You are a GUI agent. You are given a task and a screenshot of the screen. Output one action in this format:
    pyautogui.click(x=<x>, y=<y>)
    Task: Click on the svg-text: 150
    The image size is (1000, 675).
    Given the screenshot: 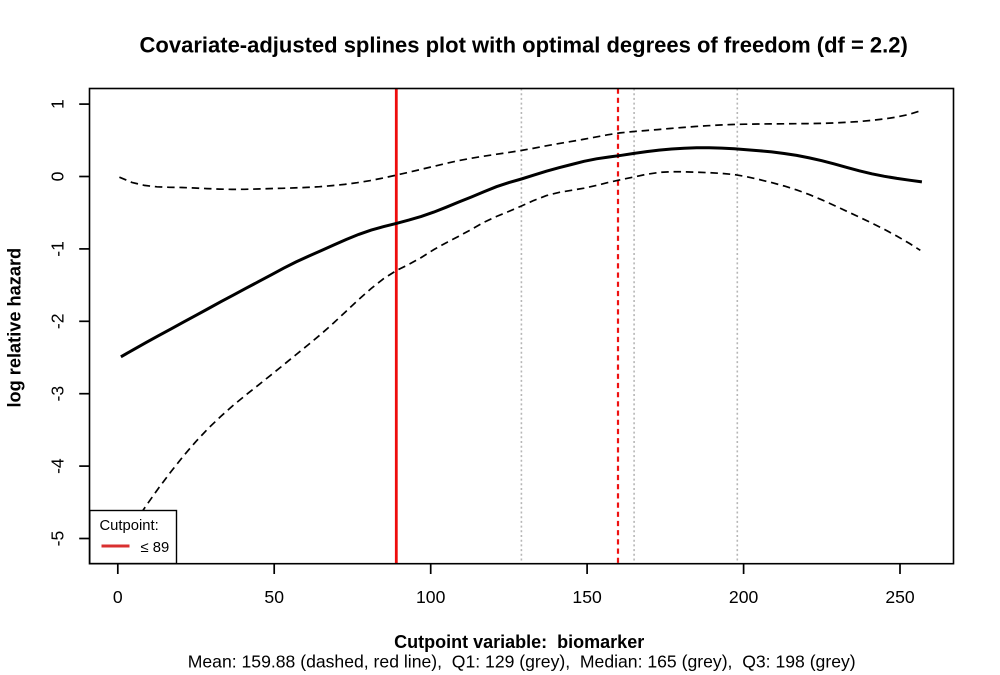 What is the action you would take?
    pyautogui.click(x=587, y=597)
    